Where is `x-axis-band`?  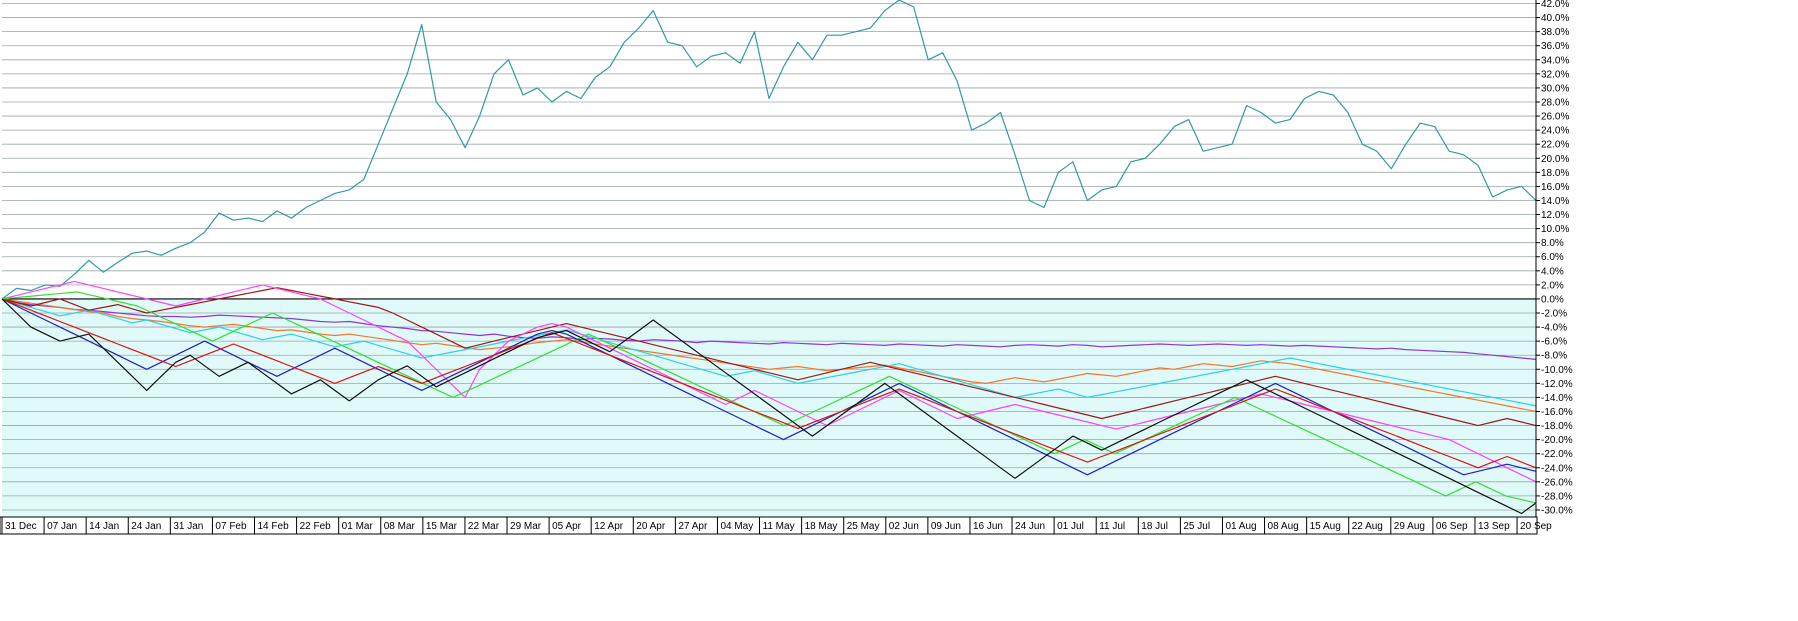
x-axis-band is located at coordinates (769, 525).